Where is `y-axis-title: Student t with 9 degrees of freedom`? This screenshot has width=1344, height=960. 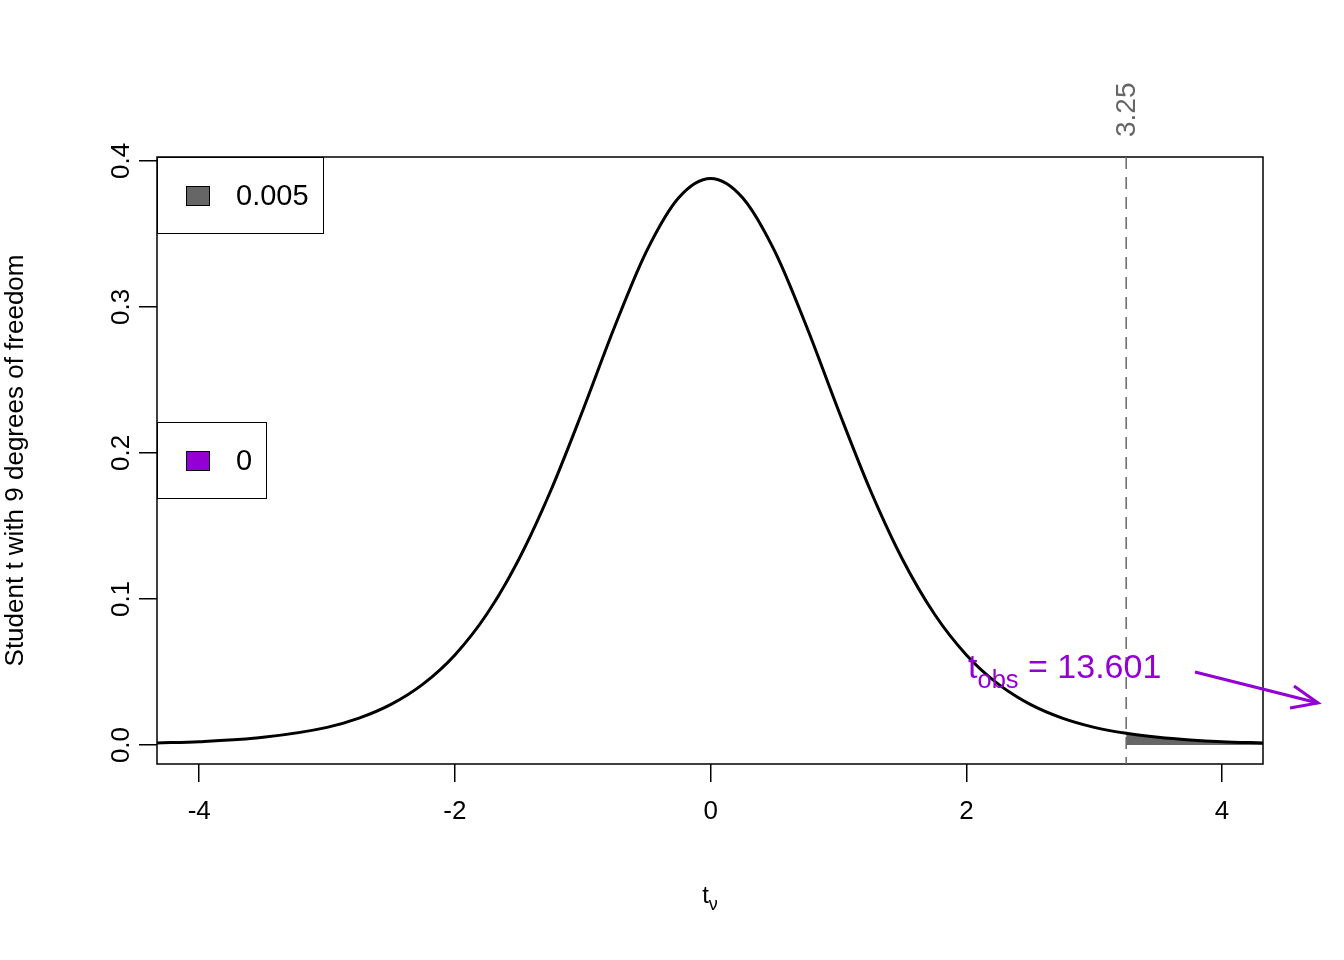 y-axis-title: Student t with 9 degrees of freedom is located at coordinates (14, 460).